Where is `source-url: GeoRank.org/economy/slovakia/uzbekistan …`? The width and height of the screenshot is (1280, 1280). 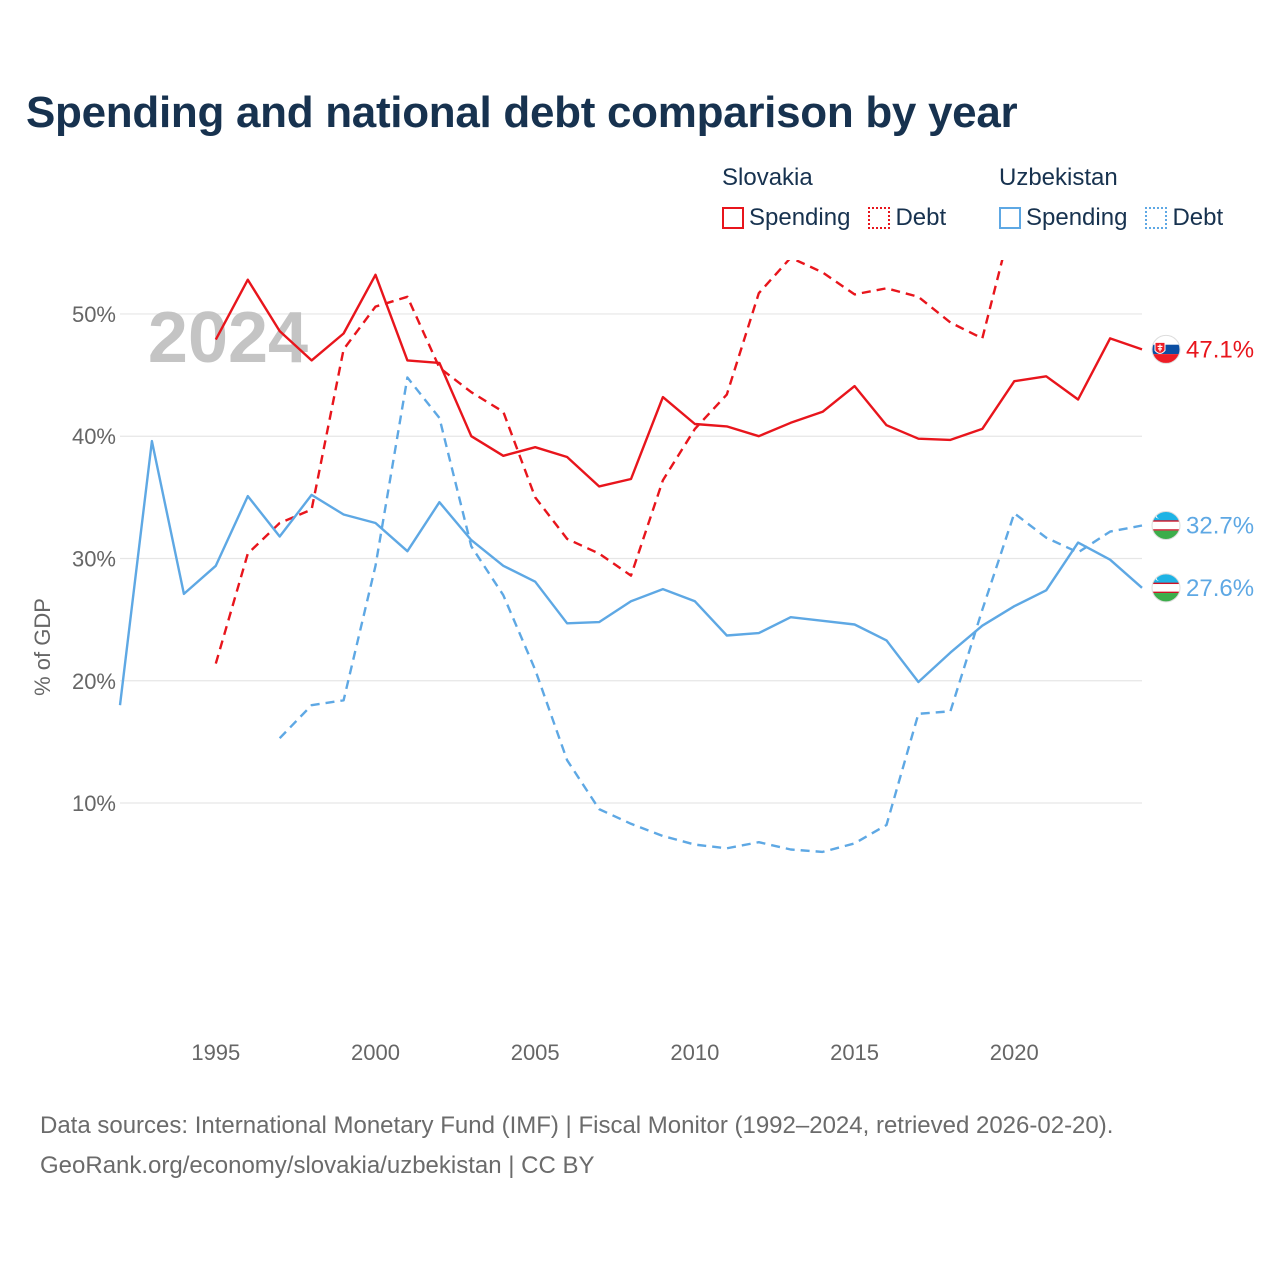
source-url: GeoRank.org/economy/slovakia/uzbekistan … is located at coordinates (317, 1165).